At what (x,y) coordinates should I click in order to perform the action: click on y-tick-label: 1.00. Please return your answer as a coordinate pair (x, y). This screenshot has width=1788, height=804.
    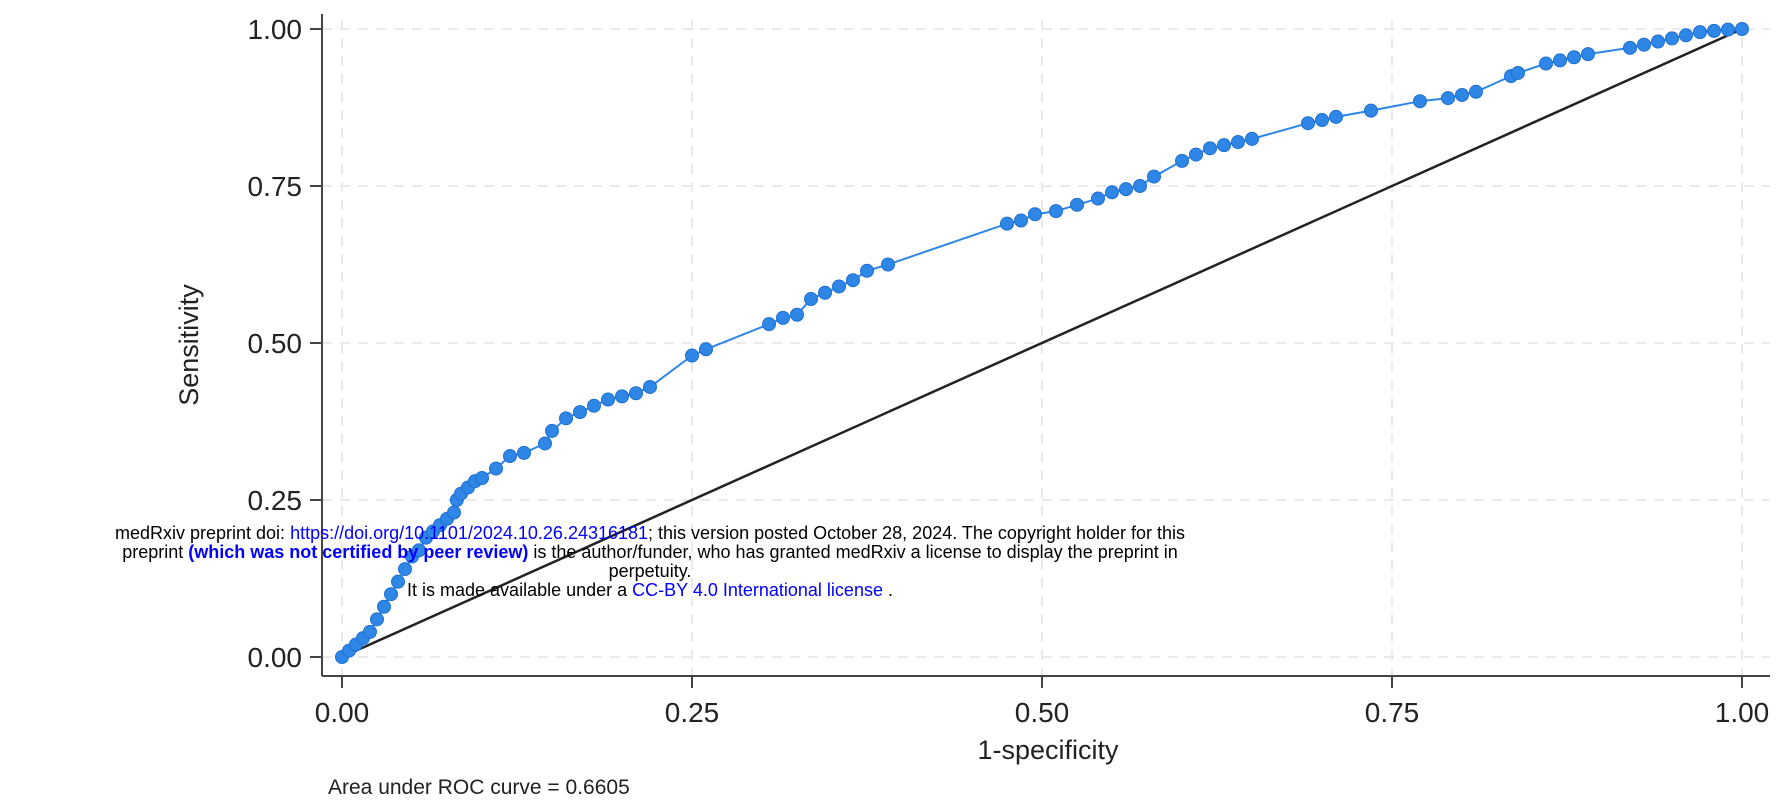
    Looking at the image, I should click on (275, 29).